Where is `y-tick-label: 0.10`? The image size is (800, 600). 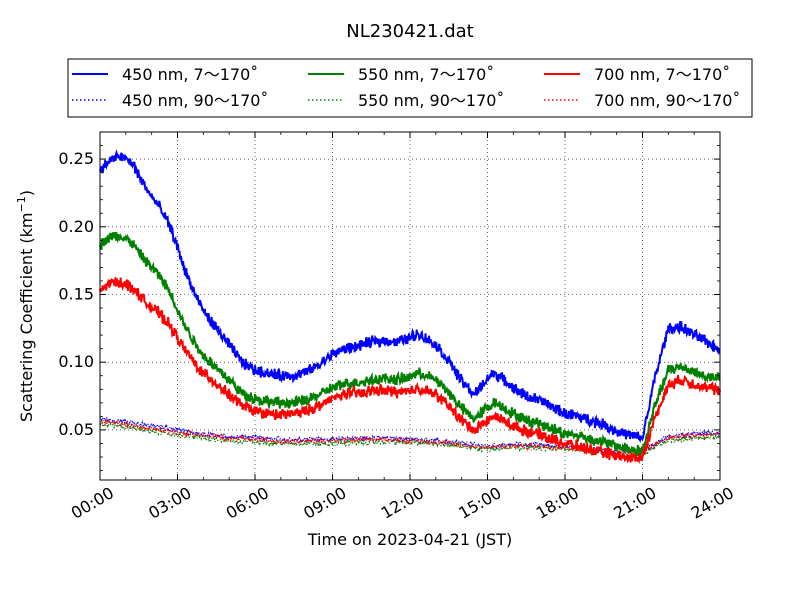 y-tick-label: 0.10 is located at coordinates (76, 361).